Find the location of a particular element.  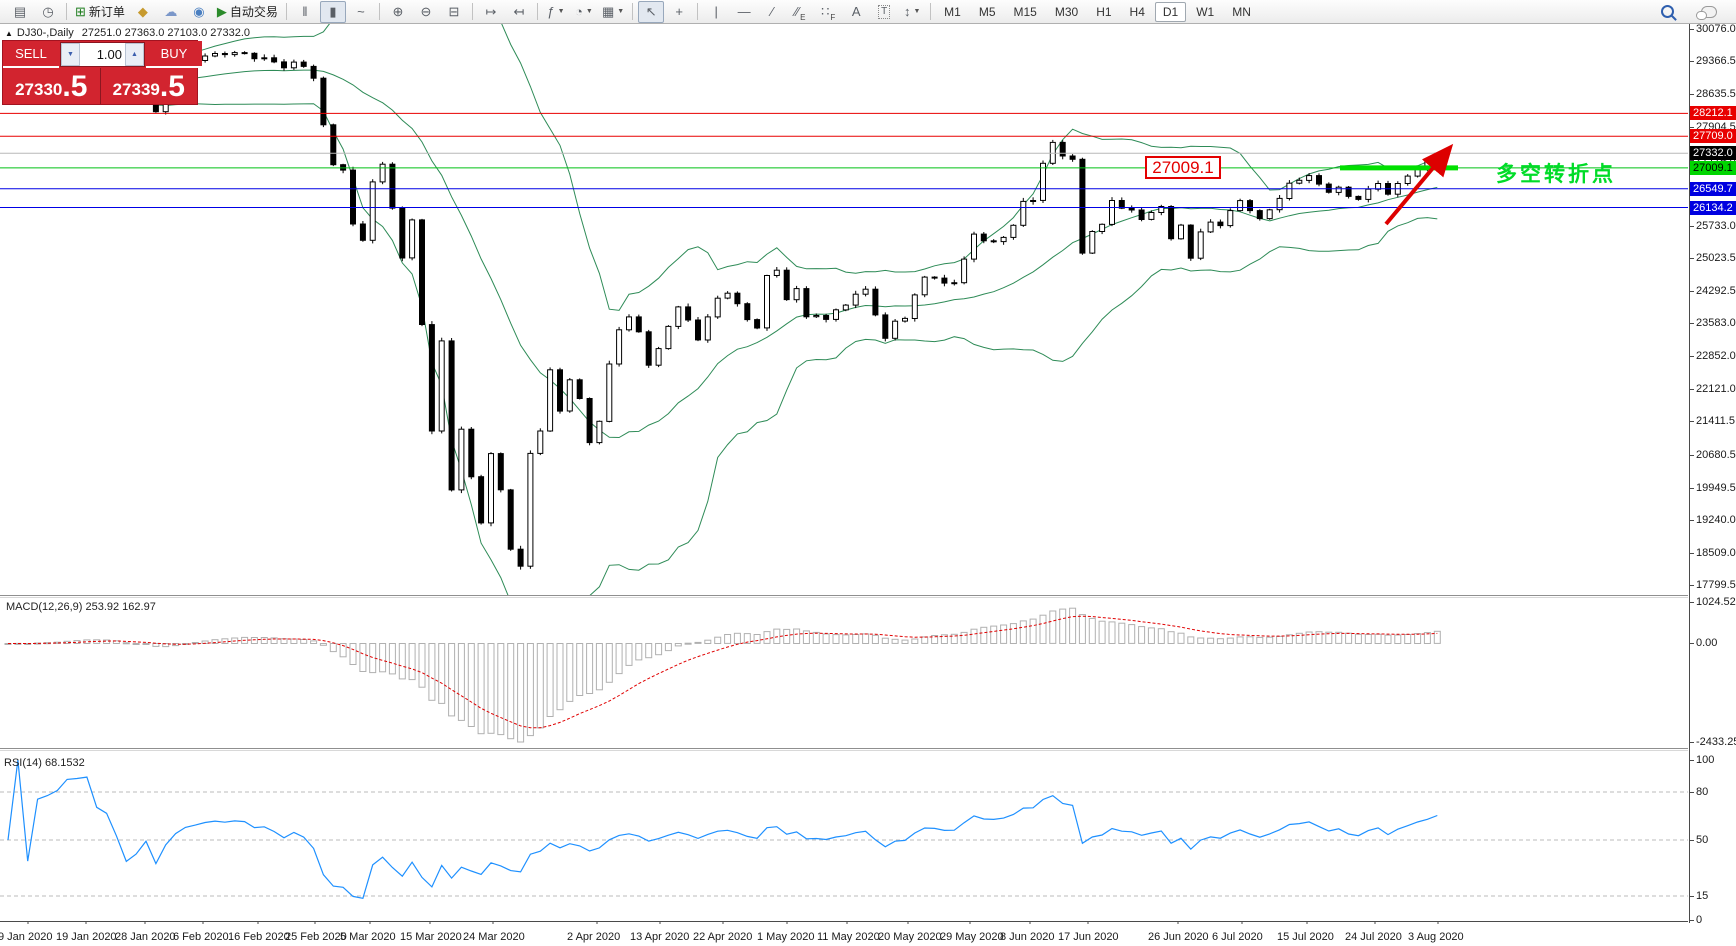

timeframe-mn-button: MN is located at coordinates (1241, 11).